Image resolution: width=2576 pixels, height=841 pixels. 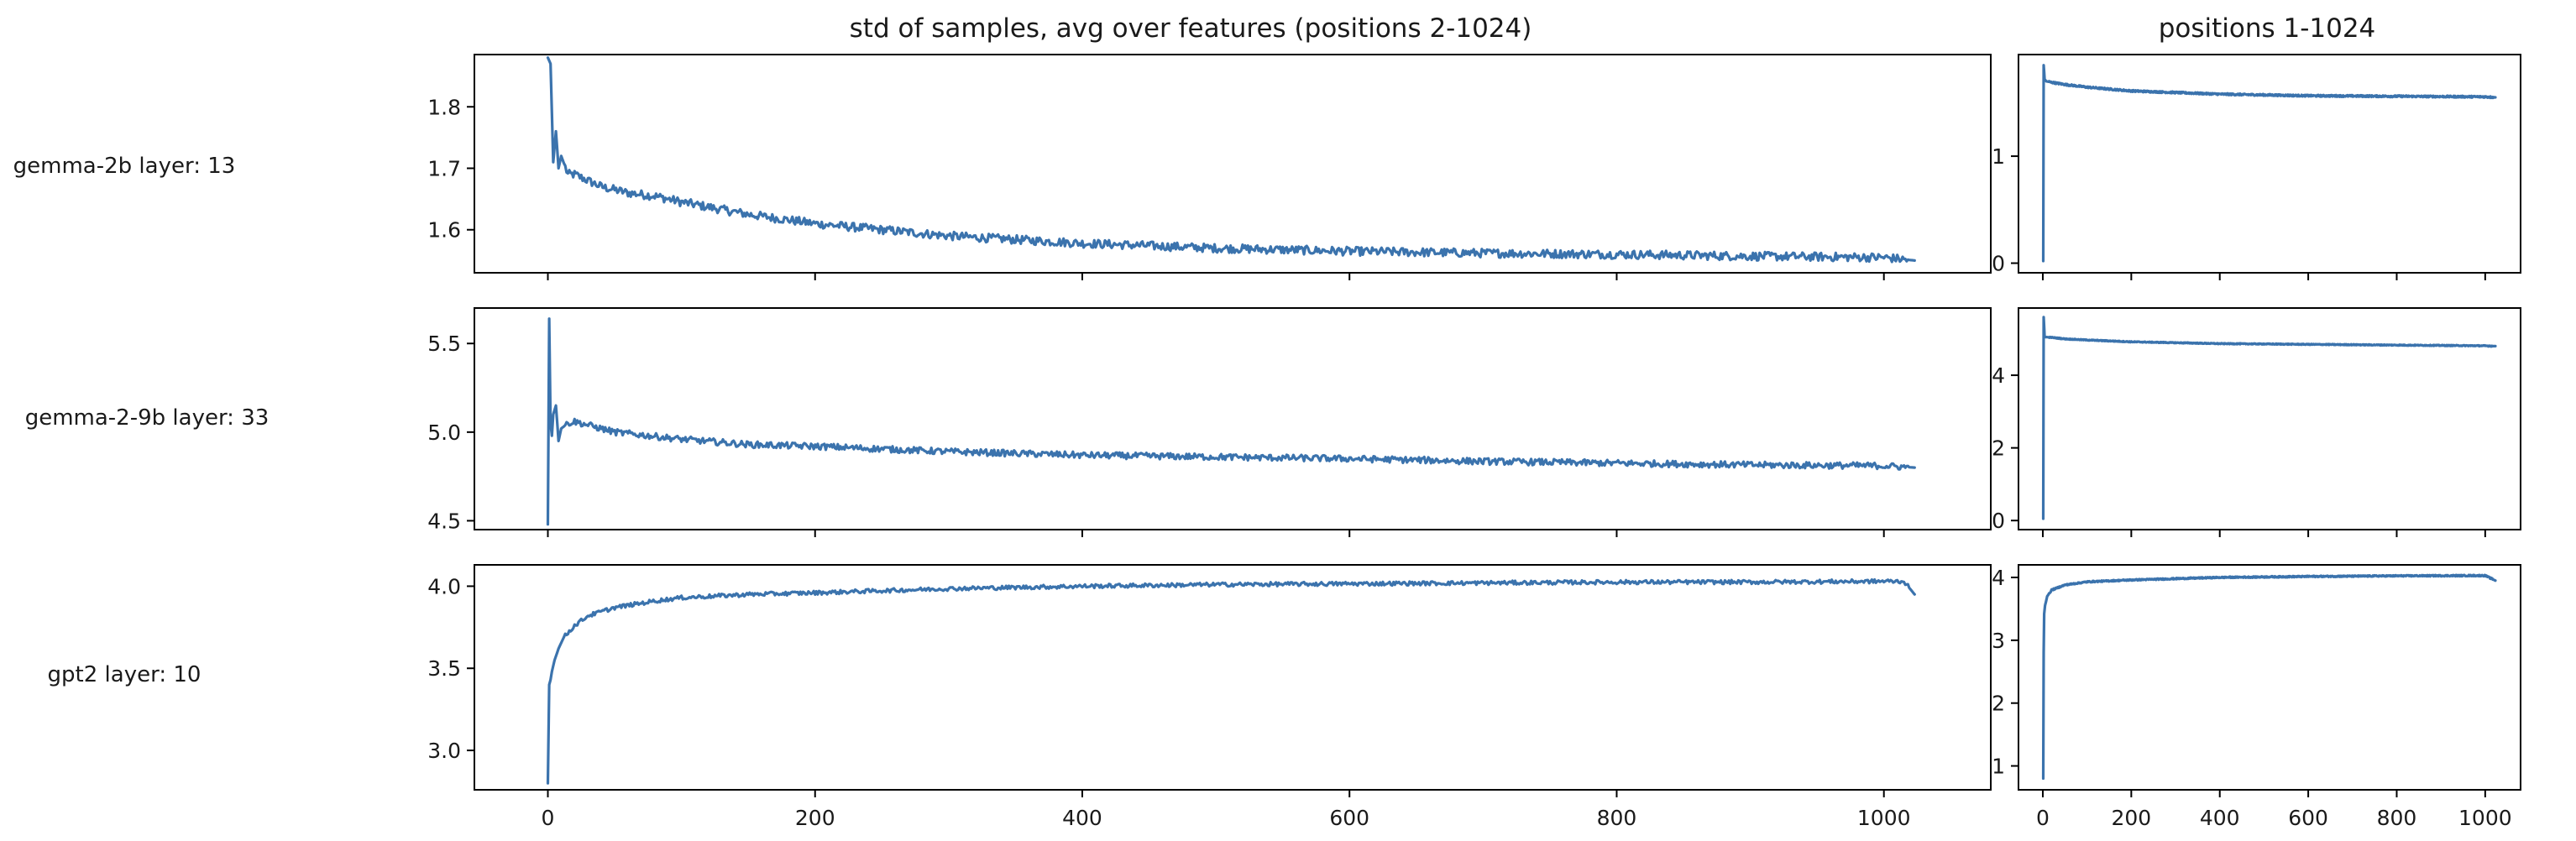 I want to click on row-label-gemma-2b: gemma-2b layer: 13, so click(x=125, y=166).